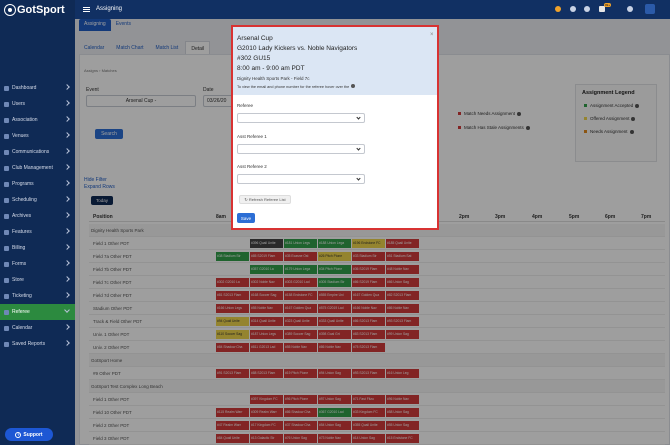 The height and width of the screenshot is (445, 670). What do you see at coordinates (29, 434) in the screenshot?
I see `support-button: ? Support` at bounding box center [29, 434].